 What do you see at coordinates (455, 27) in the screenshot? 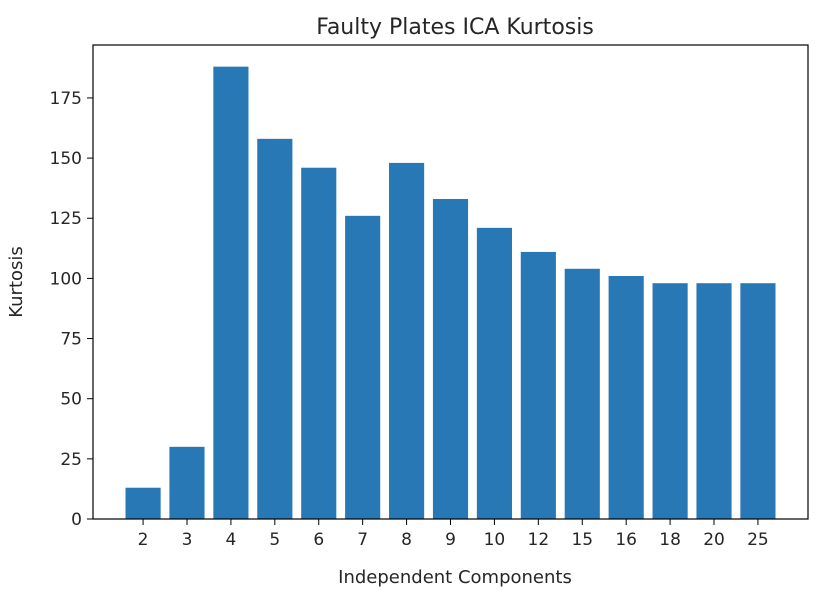
I see `chart-title: Faulty Plates ICA Kurtosis` at bounding box center [455, 27].